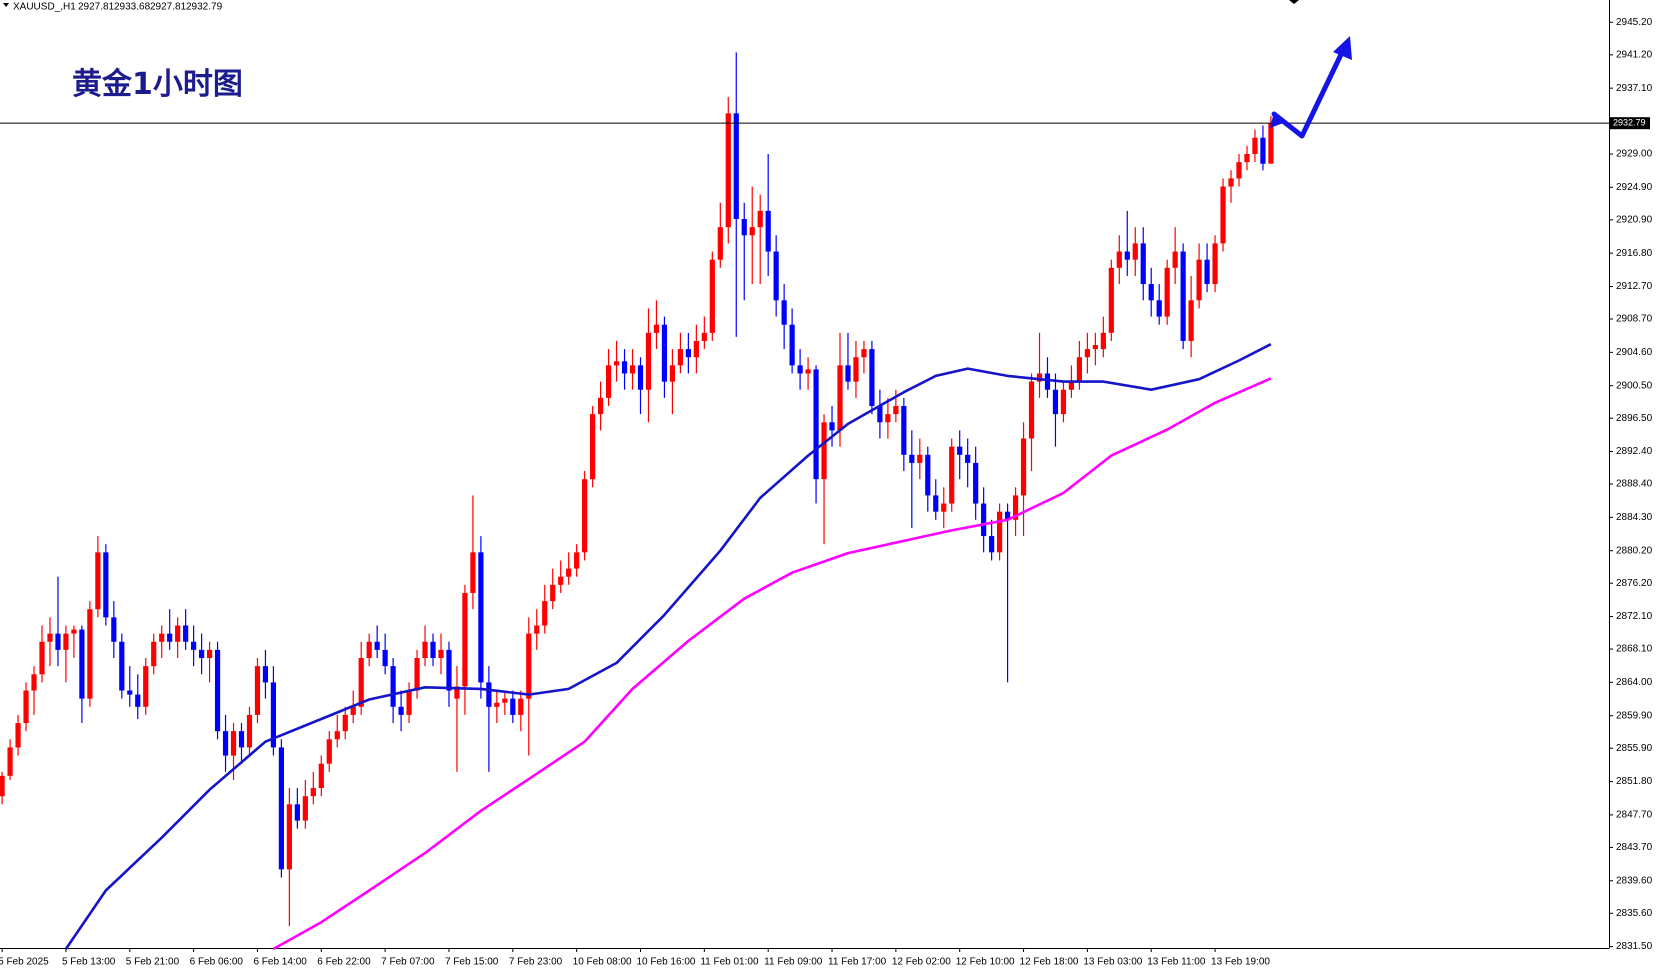 Image resolution: width=1662 pixels, height=973 pixels. I want to click on x-tick-label: 6 Feb 14:00, so click(280, 962).